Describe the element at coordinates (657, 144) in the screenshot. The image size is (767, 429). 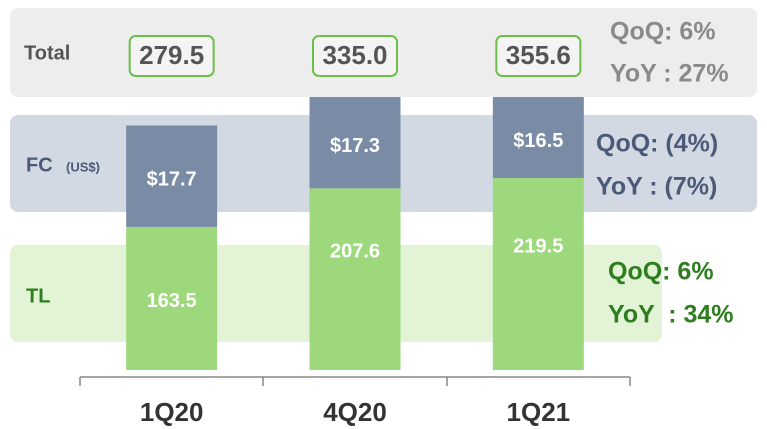
I see `note: QoQ: (4%)` at that location.